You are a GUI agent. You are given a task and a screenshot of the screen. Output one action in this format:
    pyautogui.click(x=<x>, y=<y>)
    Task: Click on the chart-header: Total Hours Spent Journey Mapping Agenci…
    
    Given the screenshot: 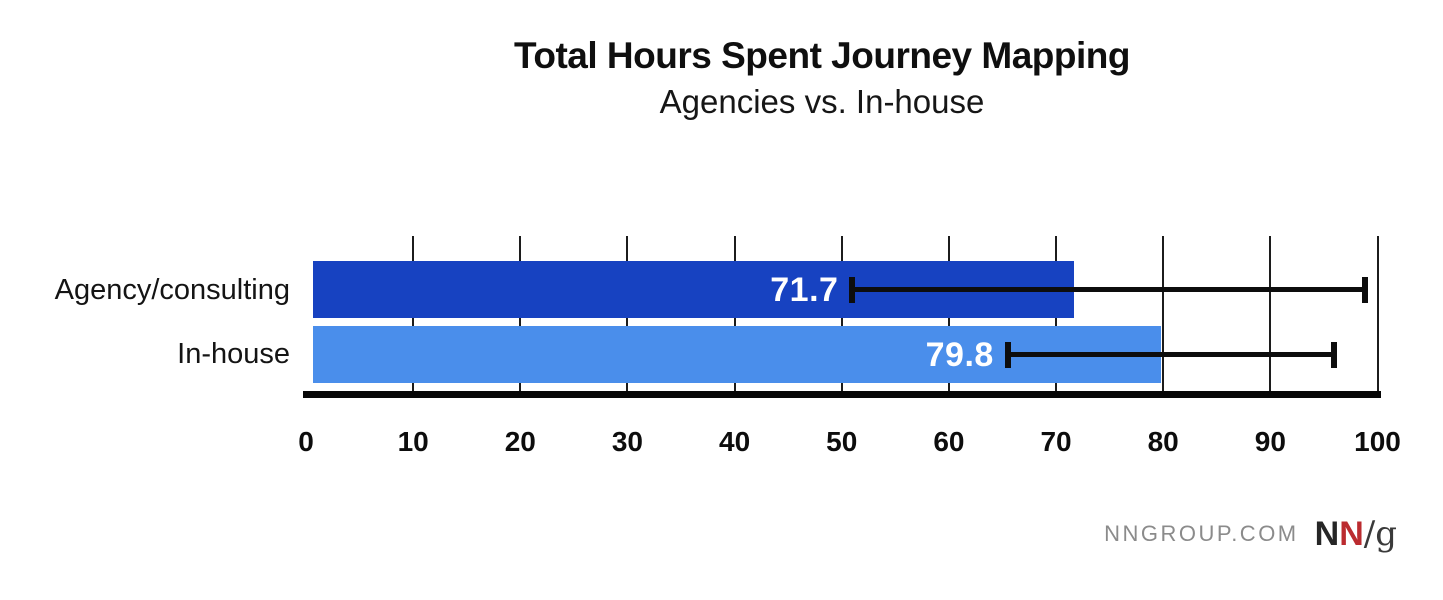 What is the action you would take?
    pyautogui.click(x=822, y=77)
    